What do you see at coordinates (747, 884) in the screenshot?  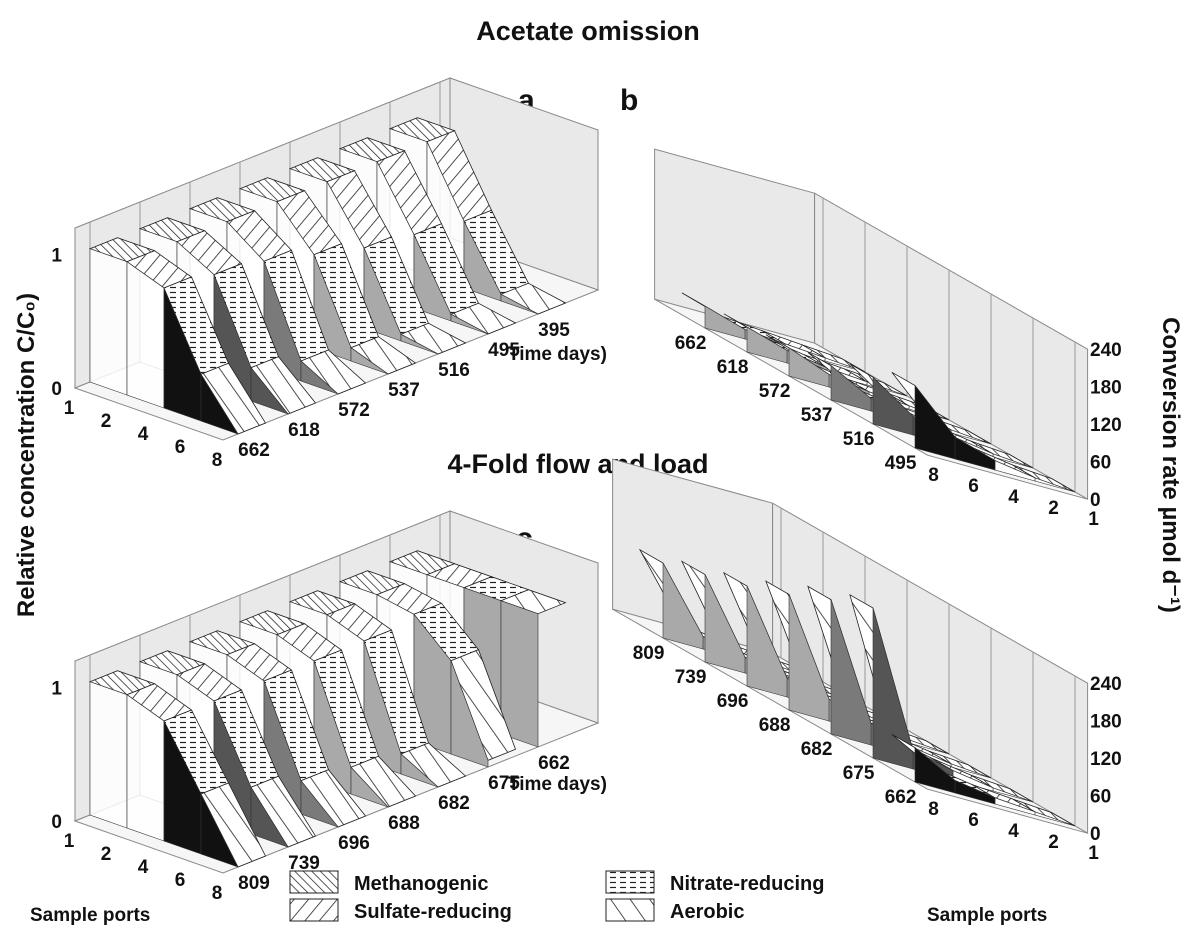 I see `legend-label-nitrate-reducing: Nitrate-reducing` at bounding box center [747, 884].